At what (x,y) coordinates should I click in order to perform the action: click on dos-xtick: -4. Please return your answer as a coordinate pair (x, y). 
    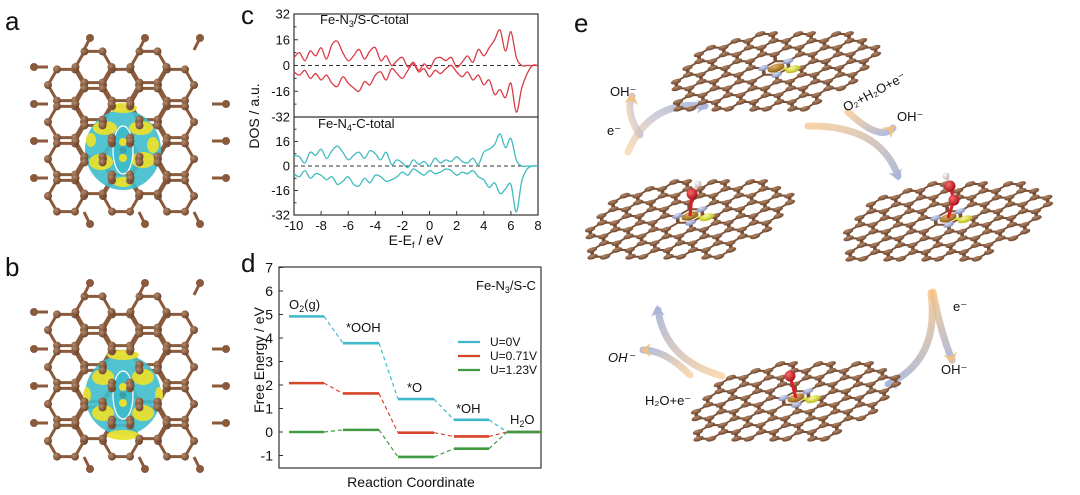
    Looking at the image, I should click on (376, 225).